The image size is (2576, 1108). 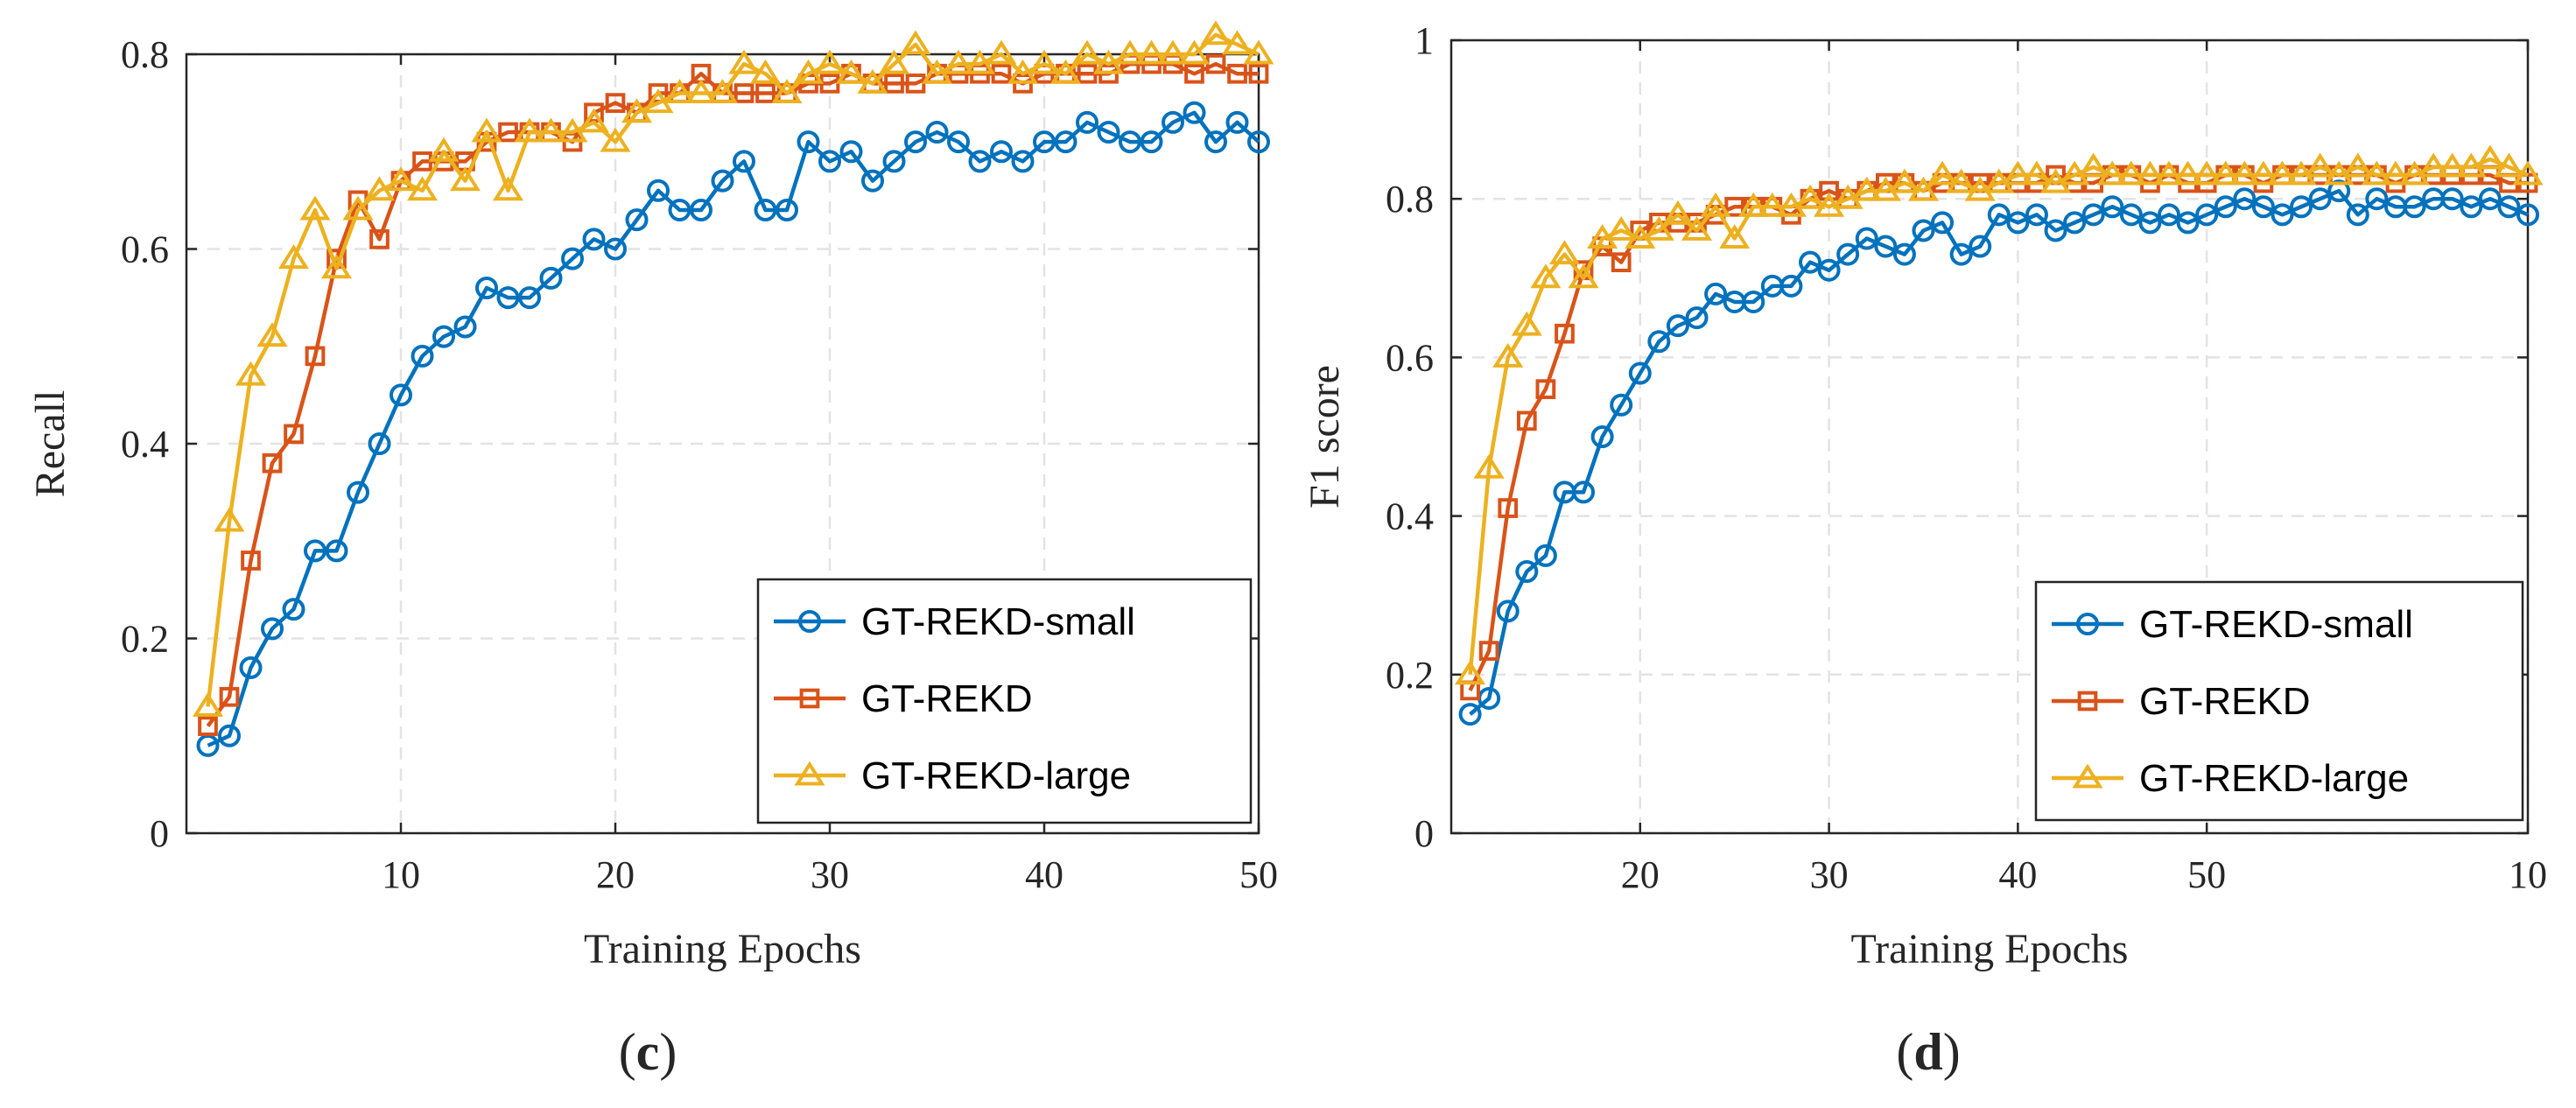 What do you see at coordinates (723, 949) in the screenshot?
I see `x-axis-label: Training Epochs` at bounding box center [723, 949].